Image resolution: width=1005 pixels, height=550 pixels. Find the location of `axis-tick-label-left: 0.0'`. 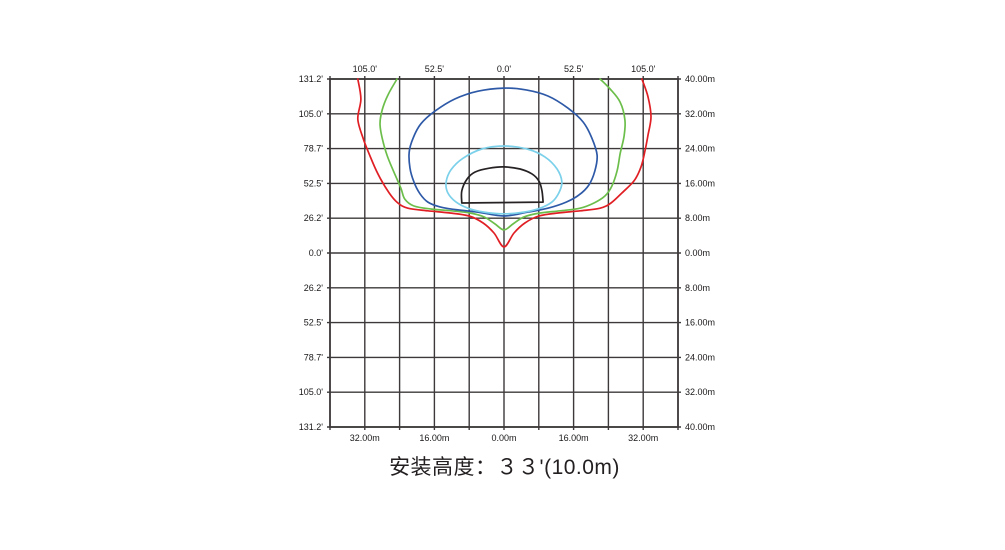

axis-tick-label-left: 0.0' is located at coordinates (316, 253).